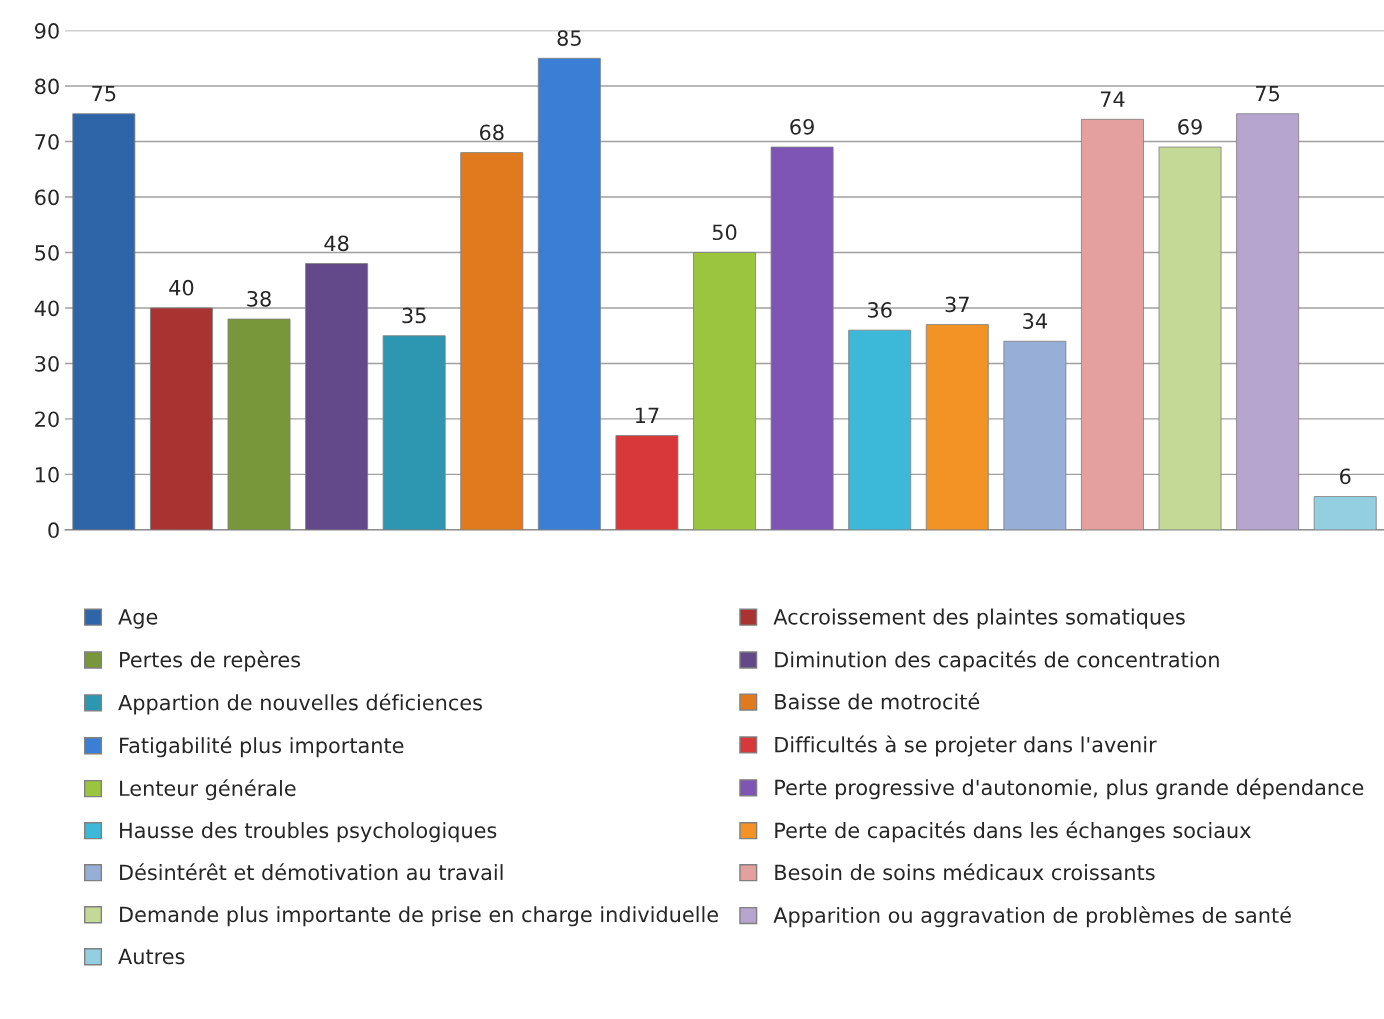 The height and width of the screenshot is (1019, 1384). I want to click on data-label: 38, so click(259, 298).